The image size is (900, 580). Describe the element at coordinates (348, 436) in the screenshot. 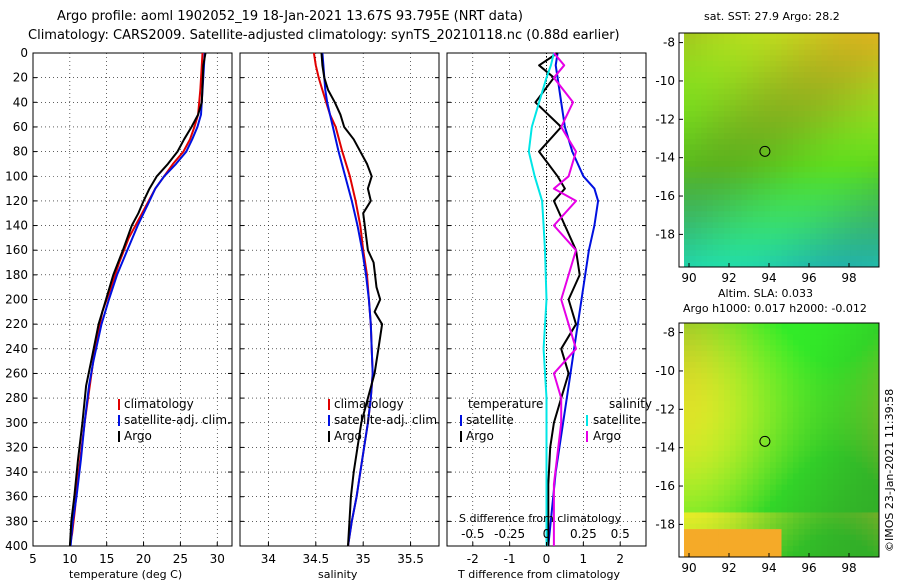

I see `legend-argo-label: Argo` at that location.